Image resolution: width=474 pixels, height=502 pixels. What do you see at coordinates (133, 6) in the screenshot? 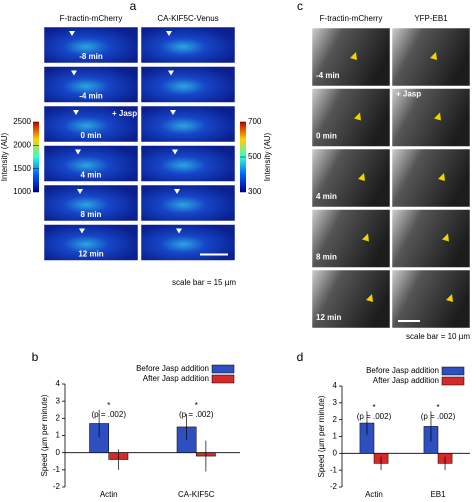
I see `panel-label: a` at bounding box center [133, 6].